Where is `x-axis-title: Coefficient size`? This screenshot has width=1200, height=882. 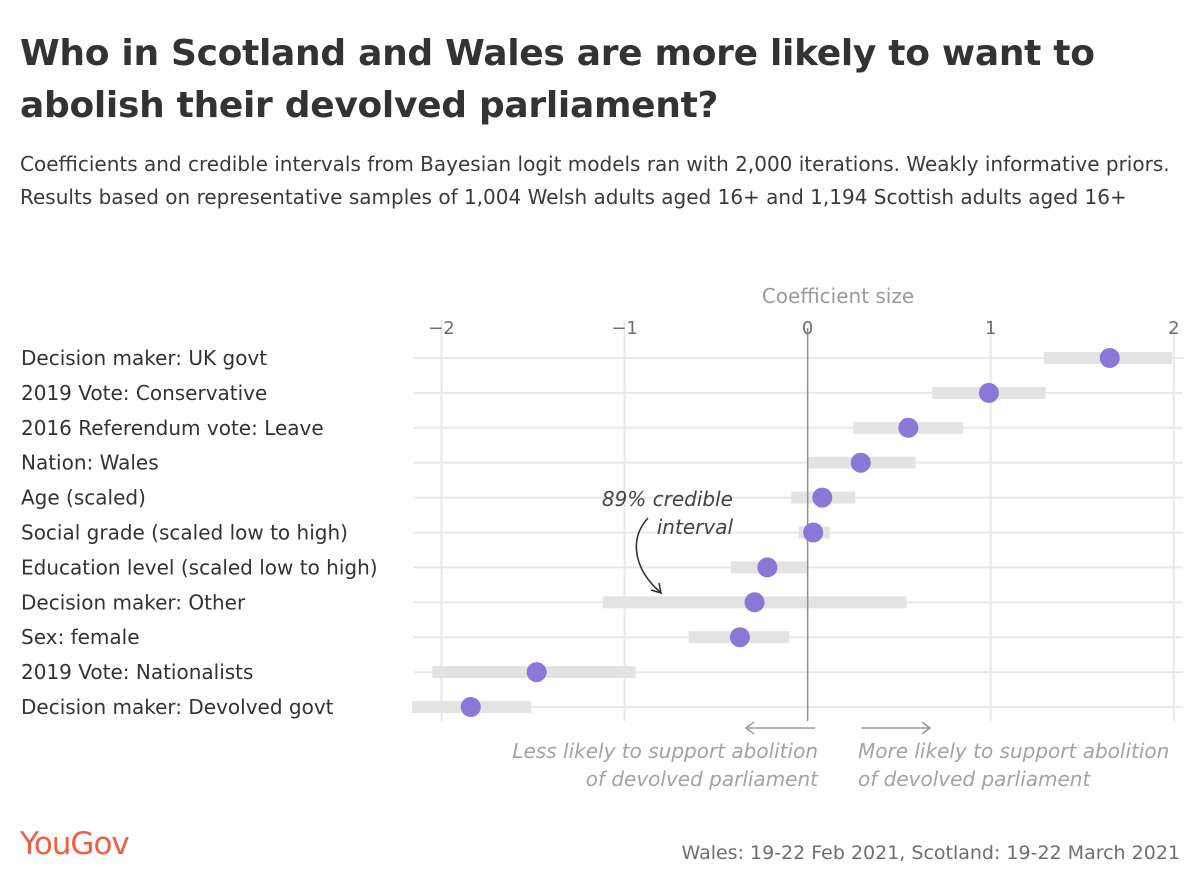
x-axis-title: Coefficient size is located at coordinates (838, 296).